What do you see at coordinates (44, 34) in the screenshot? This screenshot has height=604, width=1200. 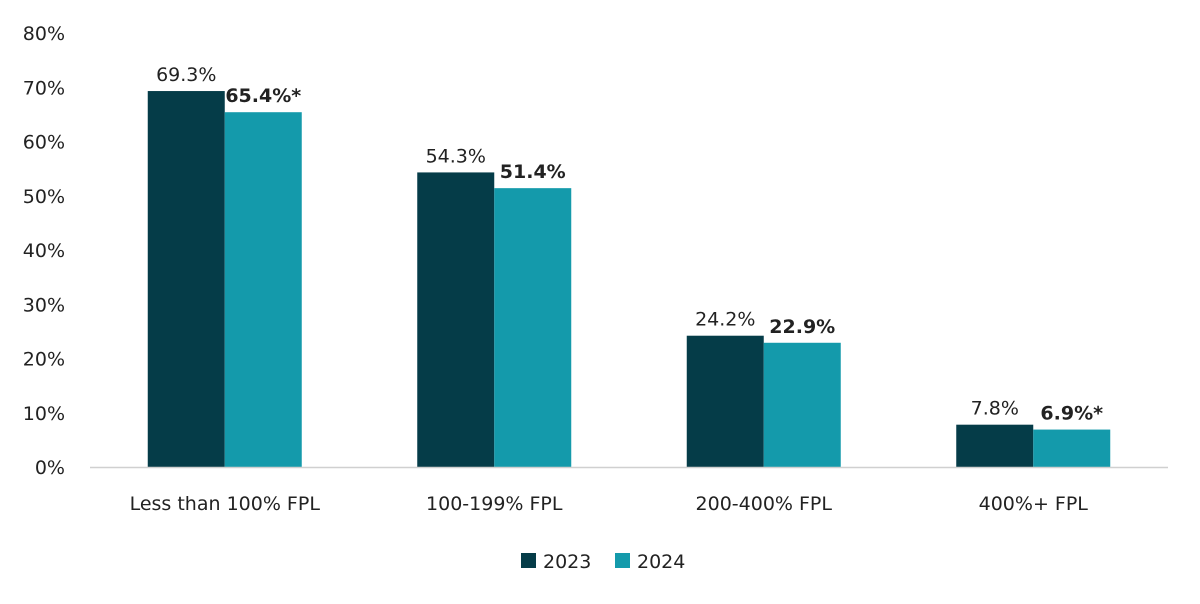 I see `y-tick-label: 80%` at bounding box center [44, 34].